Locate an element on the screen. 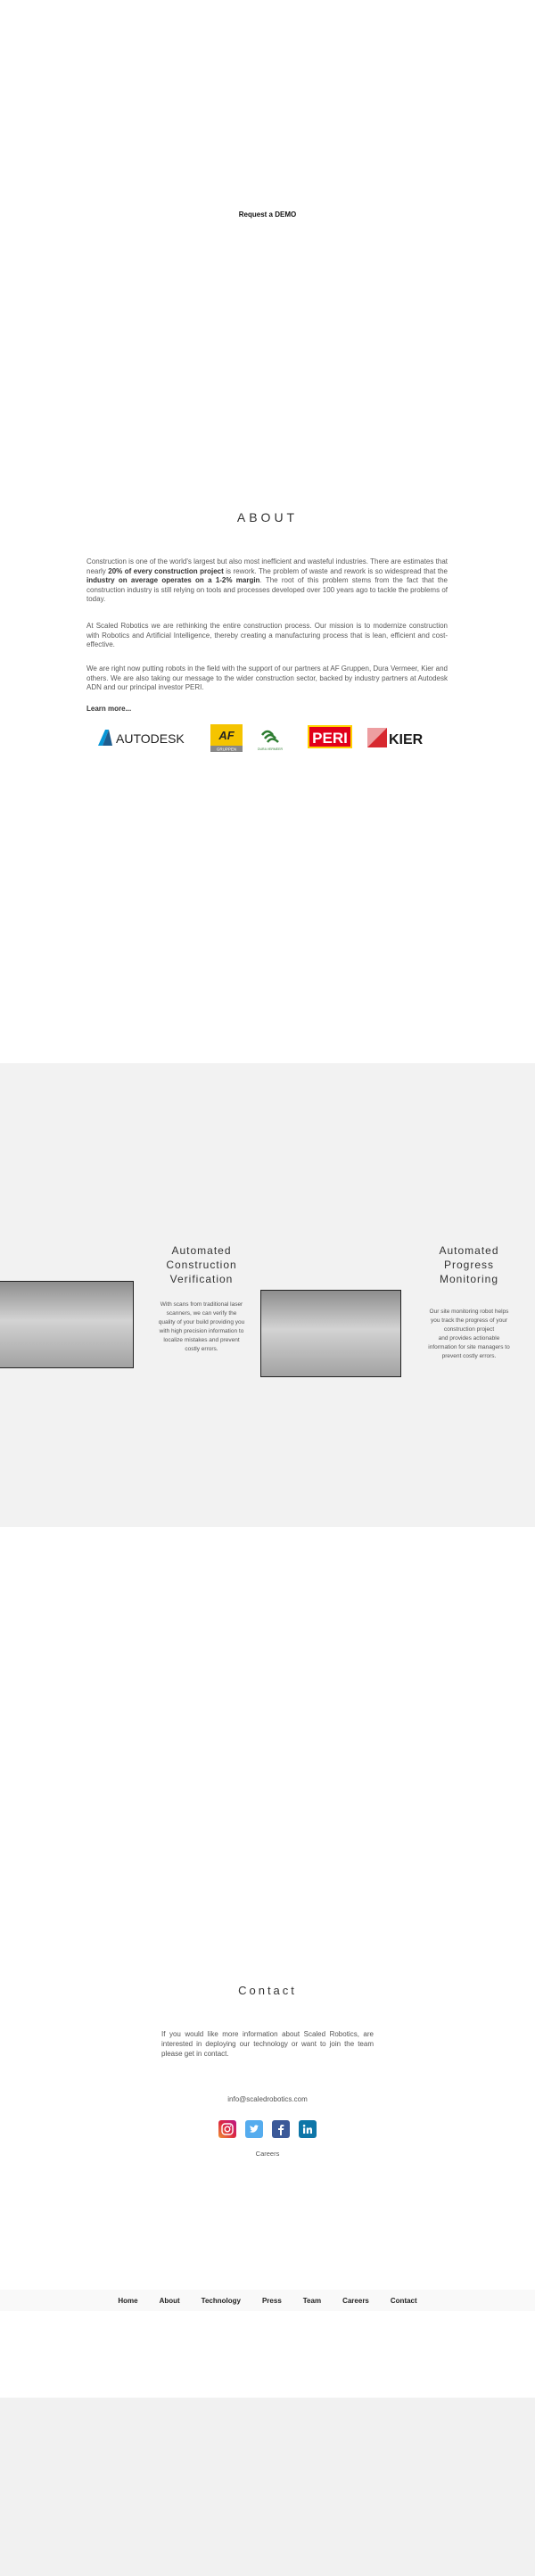  nav-item-team: Team is located at coordinates (312, 2300).